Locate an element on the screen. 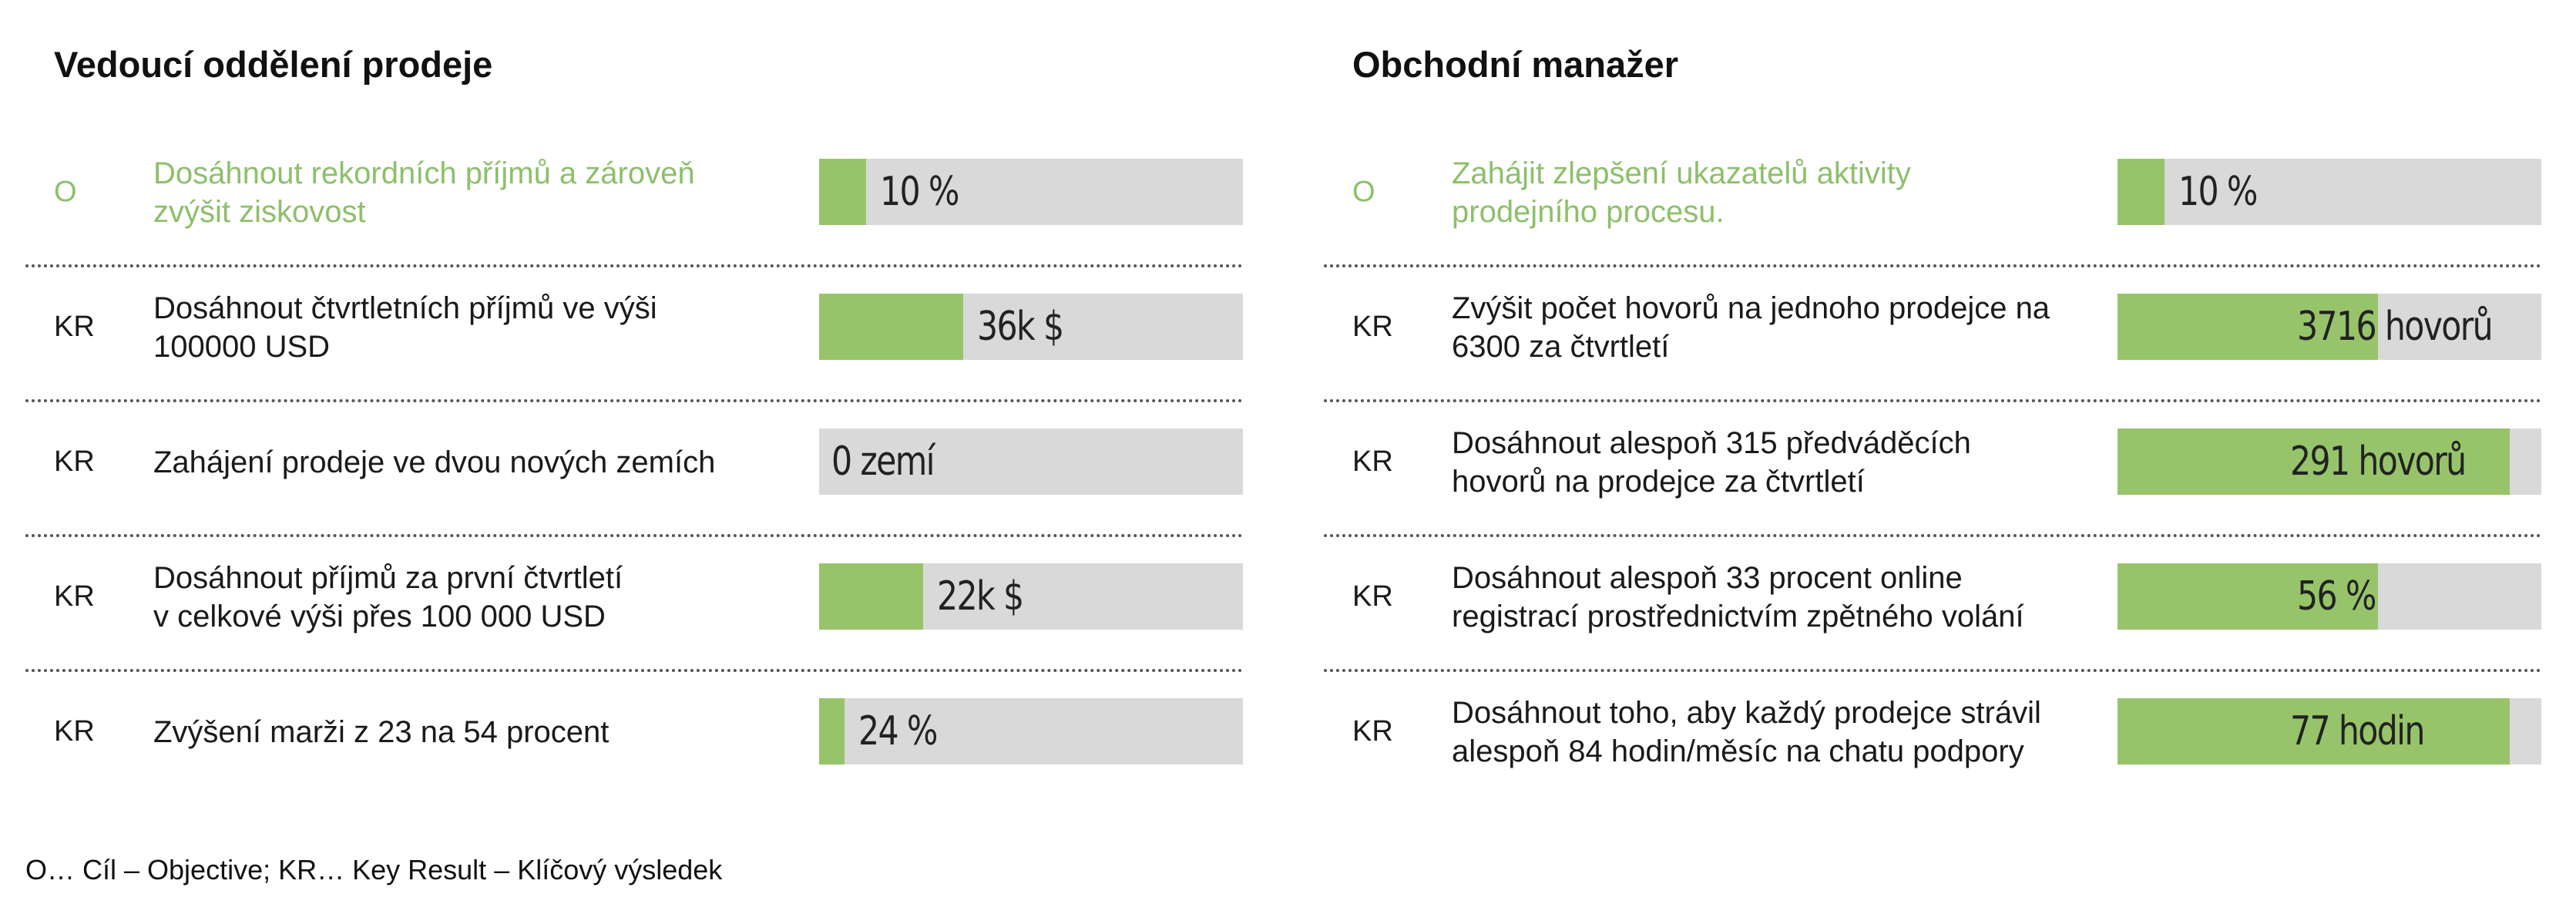 Image resolution: width=2576 pixels, height=904 pixels. description-line: Dosáhnout alespoň 33 procent online is located at coordinates (1707, 577).